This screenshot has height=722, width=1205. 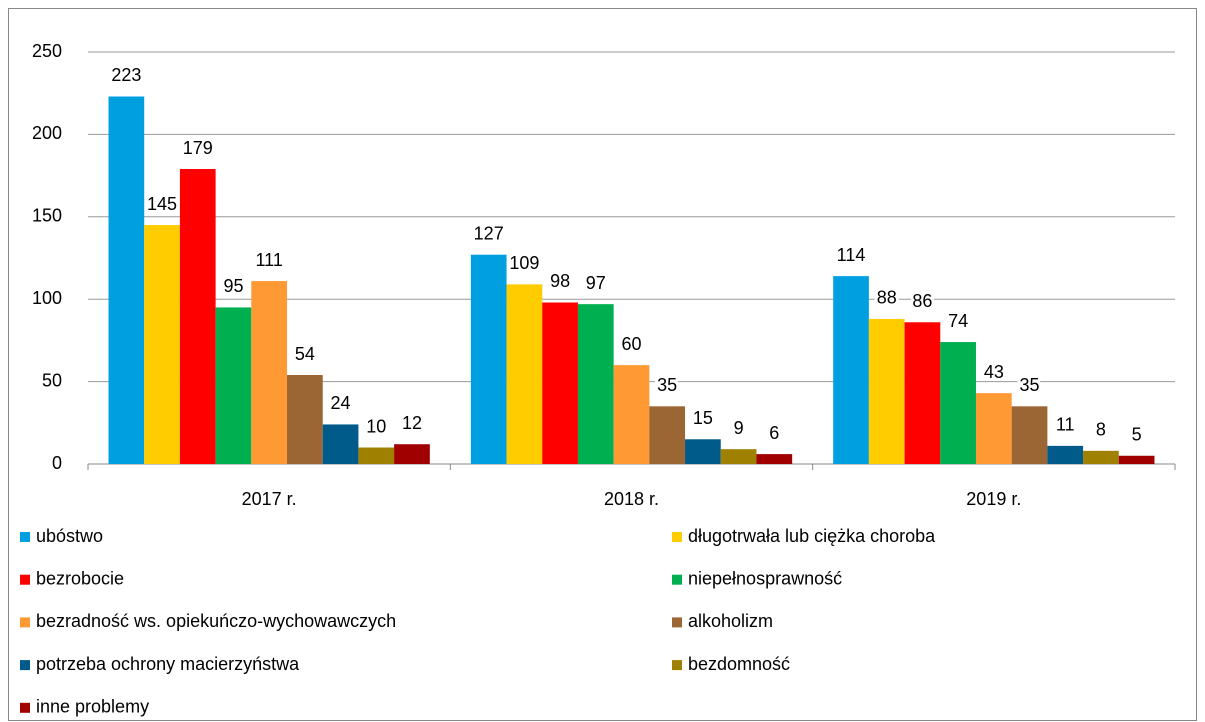 What do you see at coordinates (1137, 435) in the screenshot?
I see `value-label: 5` at bounding box center [1137, 435].